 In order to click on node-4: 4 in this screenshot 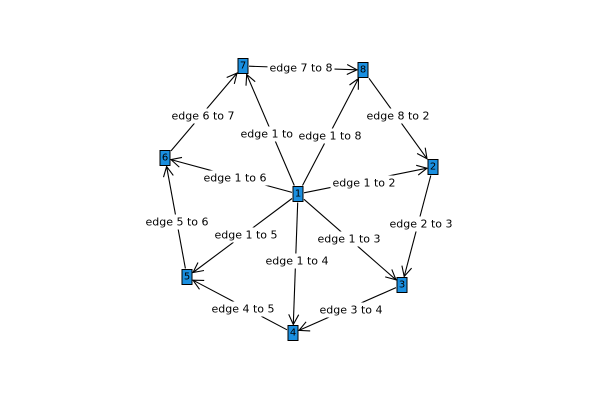, I will do `click(293, 333)`.